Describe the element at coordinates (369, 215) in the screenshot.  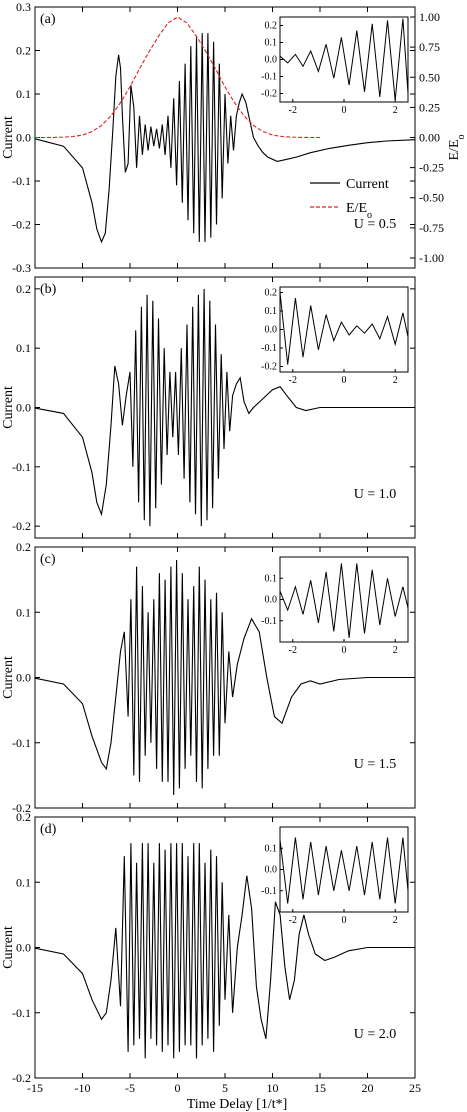
I see `legend-field-label-subscript: o` at that location.